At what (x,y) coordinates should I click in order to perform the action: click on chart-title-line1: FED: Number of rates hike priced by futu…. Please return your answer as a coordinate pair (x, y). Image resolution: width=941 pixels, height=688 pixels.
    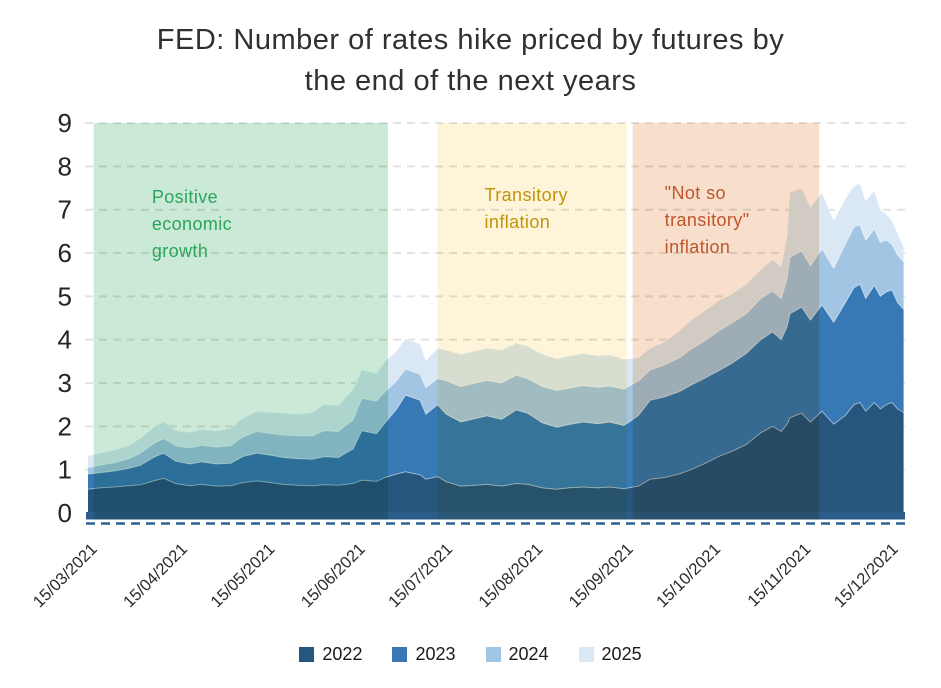
    Looking at the image, I should click on (470, 40).